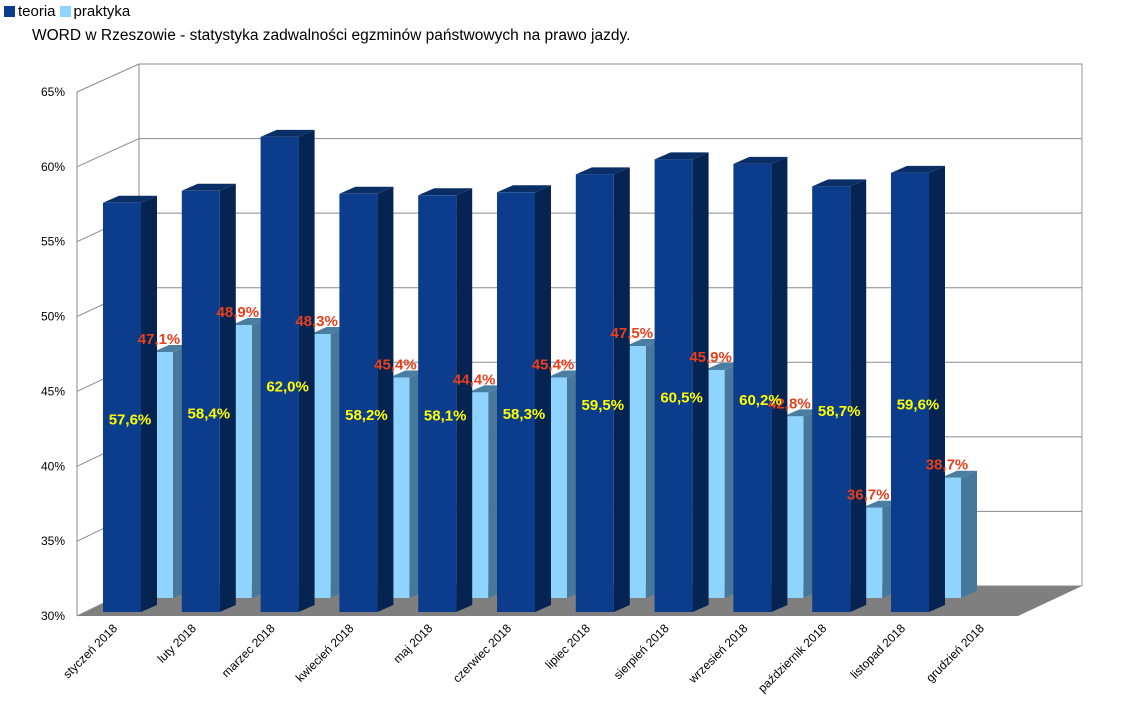 The image size is (1123, 726). Describe the element at coordinates (482, 653) in the screenshot. I see `x-tick-label: czerwiec 2018` at that location.